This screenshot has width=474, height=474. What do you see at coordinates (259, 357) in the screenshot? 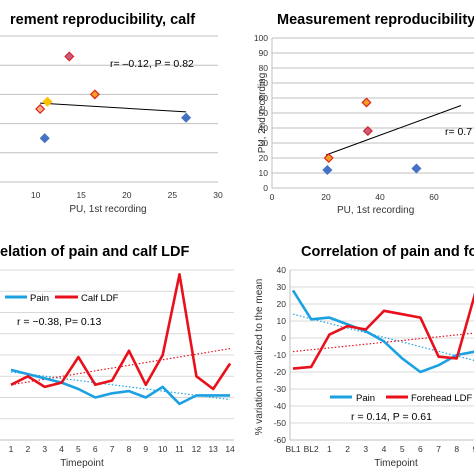
I see `y-axis-label: % variation normalized to the mean` at bounding box center [259, 357].